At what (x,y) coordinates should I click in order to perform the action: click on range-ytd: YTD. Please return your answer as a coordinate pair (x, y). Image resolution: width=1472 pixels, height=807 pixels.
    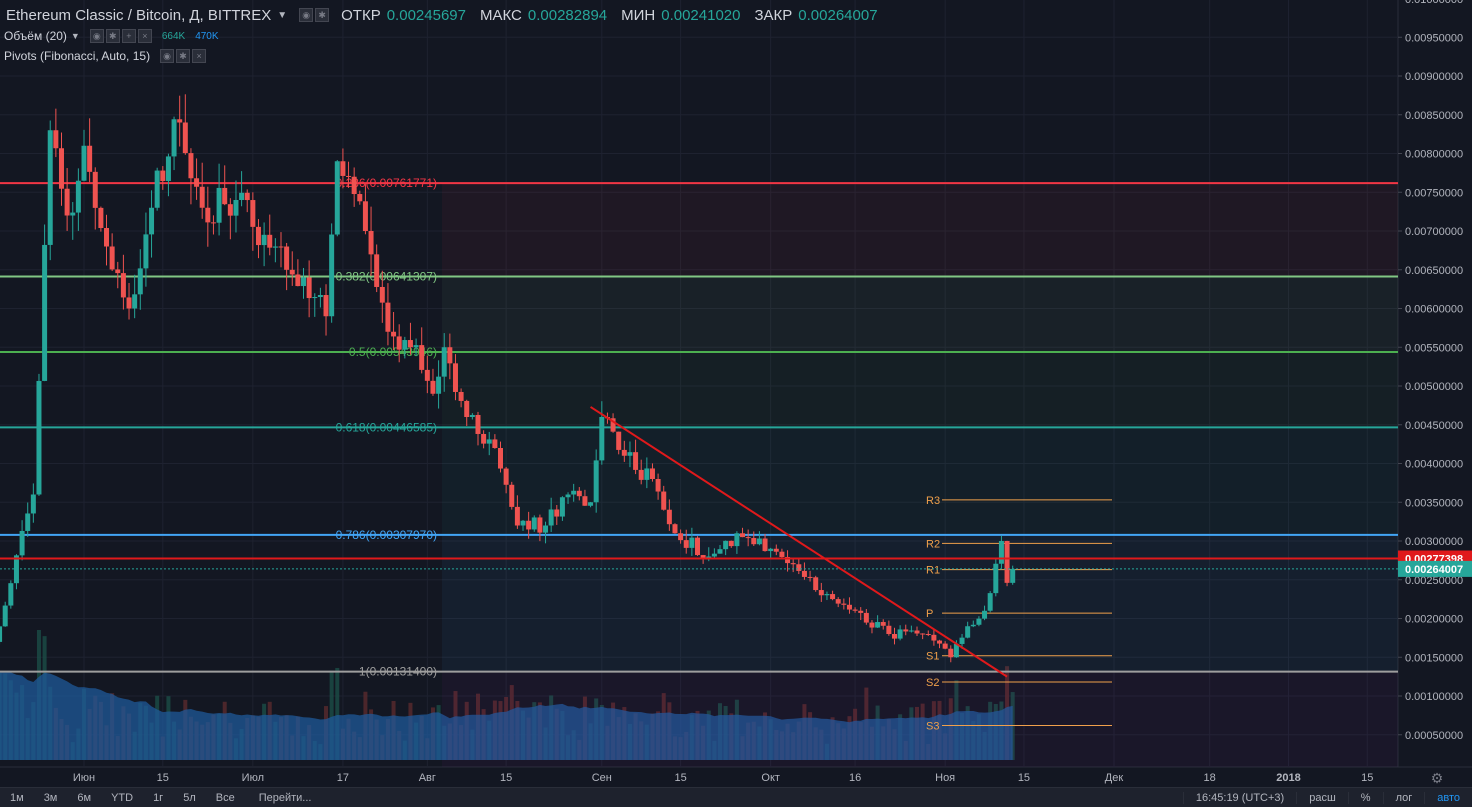
    Looking at the image, I should click on (122, 797).